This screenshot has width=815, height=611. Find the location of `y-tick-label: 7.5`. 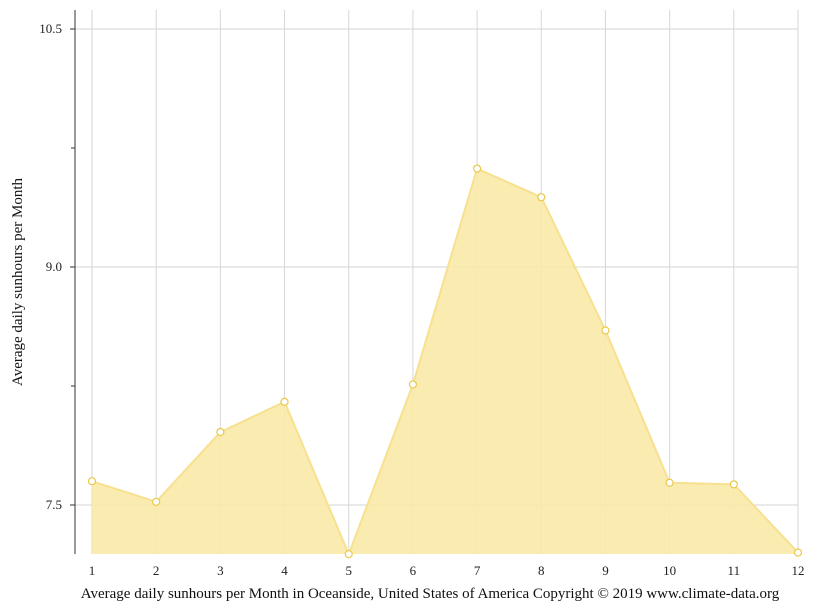

y-tick-label: 7.5 is located at coordinates (54, 504).